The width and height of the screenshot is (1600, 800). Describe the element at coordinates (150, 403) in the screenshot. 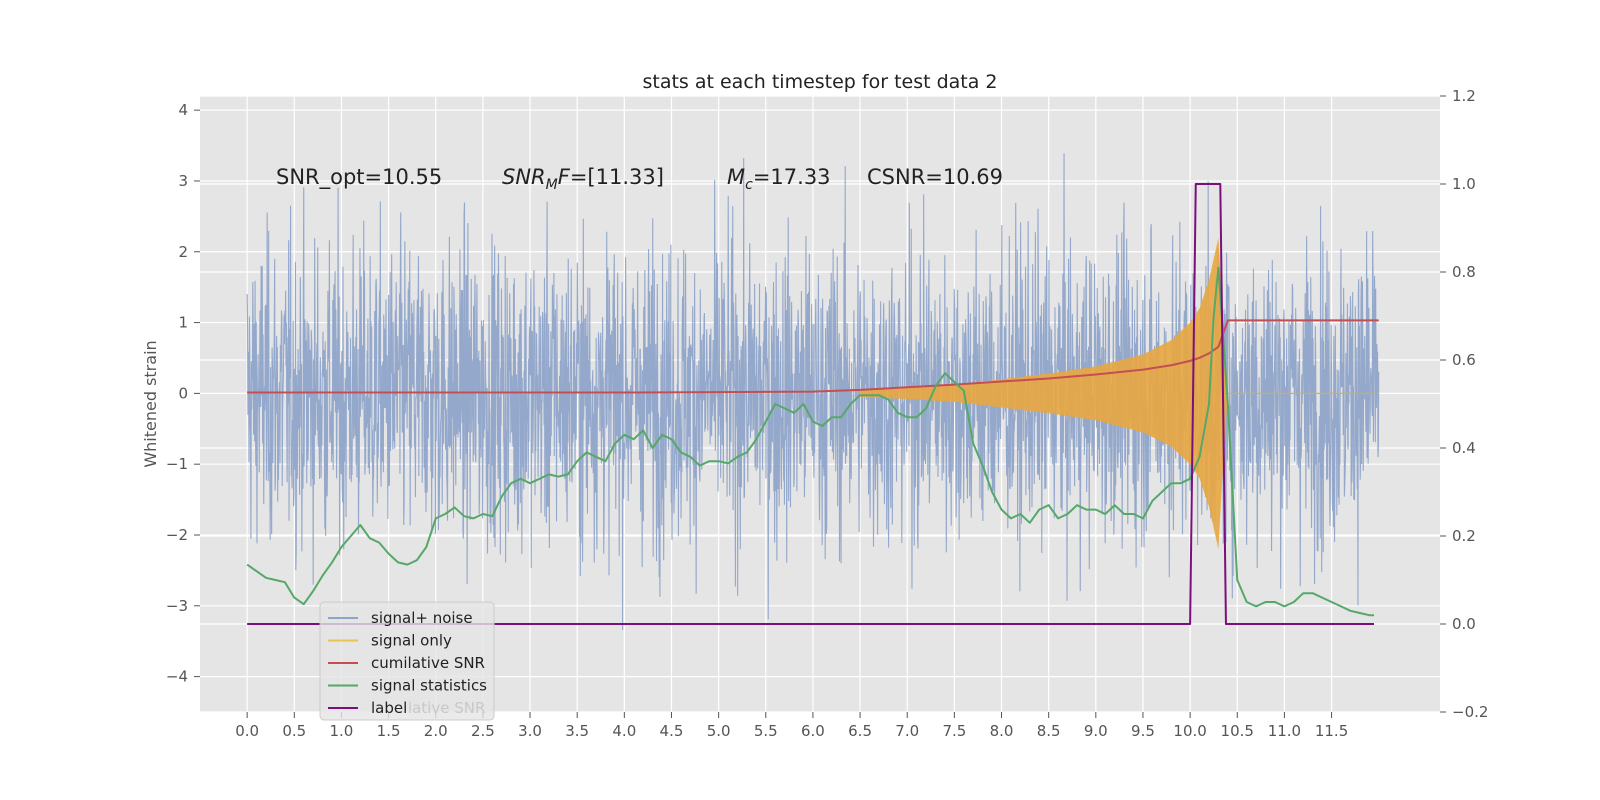

I see `y-axis-label: Whitened strain` at that location.